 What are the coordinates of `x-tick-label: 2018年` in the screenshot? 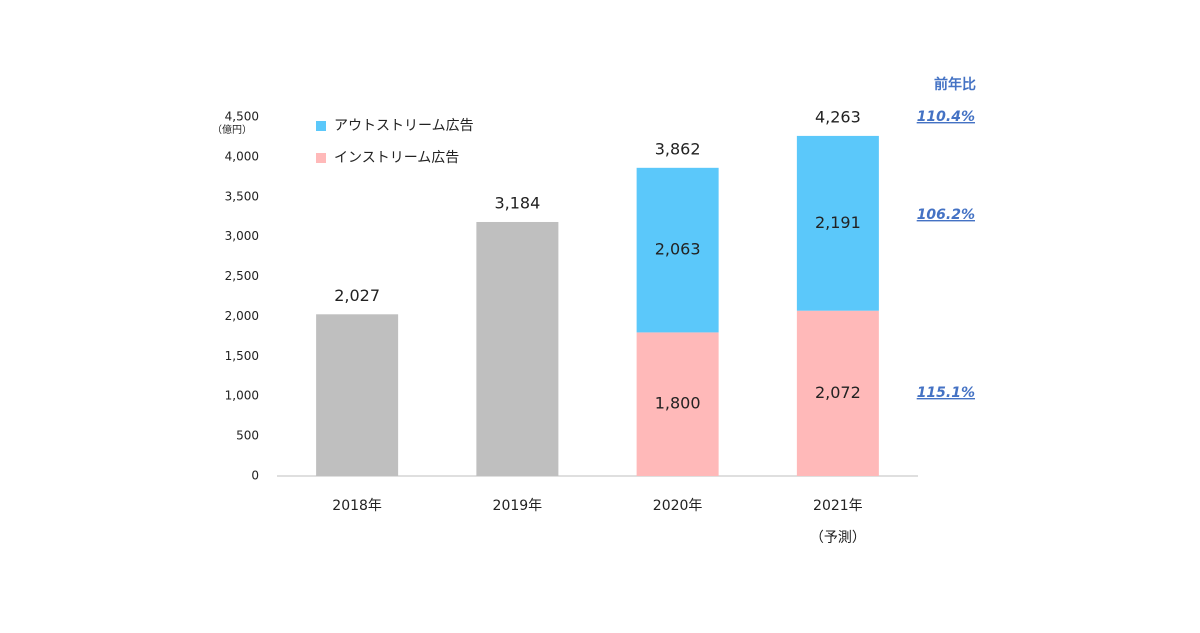 It's located at (357, 506).